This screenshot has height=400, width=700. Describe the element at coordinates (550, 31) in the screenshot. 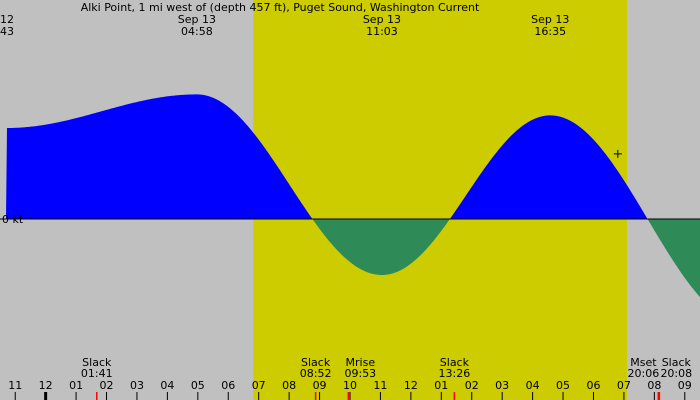

I see `extreme-time: 16:35` at that location.